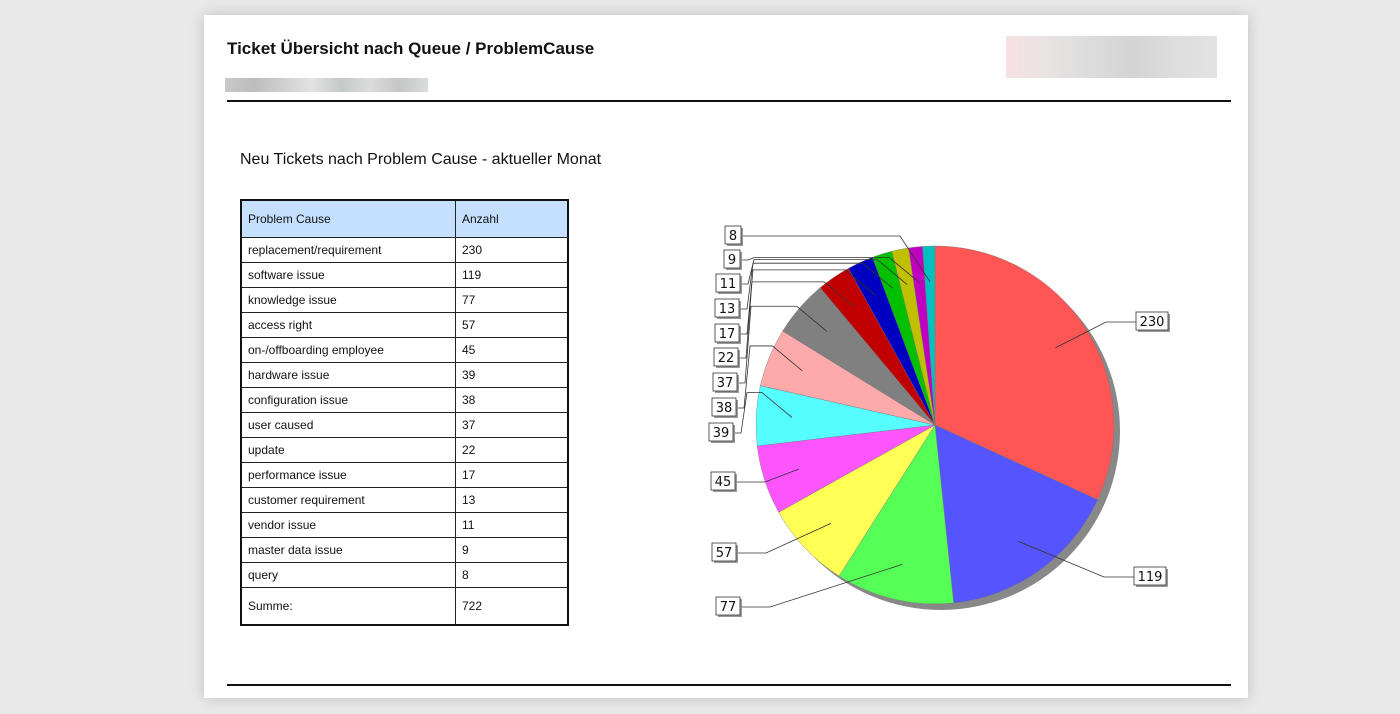  I want to click on table-row: access right 57, so click(404, 325).